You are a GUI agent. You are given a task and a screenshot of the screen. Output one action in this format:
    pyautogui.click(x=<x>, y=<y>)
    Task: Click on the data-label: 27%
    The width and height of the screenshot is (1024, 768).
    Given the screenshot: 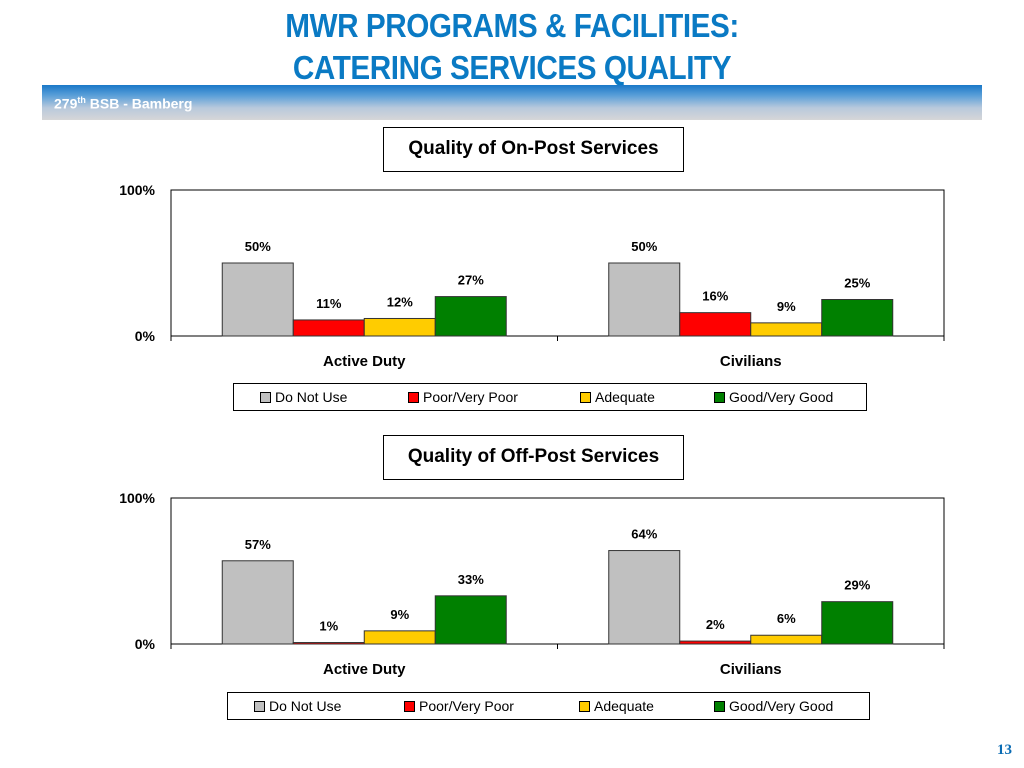 What is the action you would take?
    pyautogui.click(x=471, y=280)
    